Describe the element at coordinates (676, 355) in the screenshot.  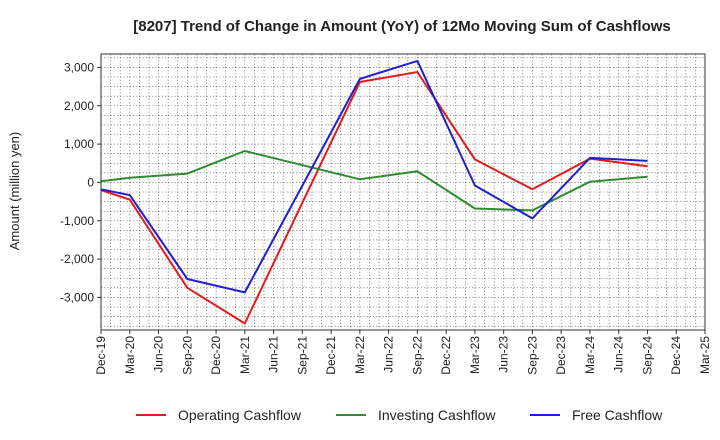
I see `x-tick-label: Dec-24` at that location.